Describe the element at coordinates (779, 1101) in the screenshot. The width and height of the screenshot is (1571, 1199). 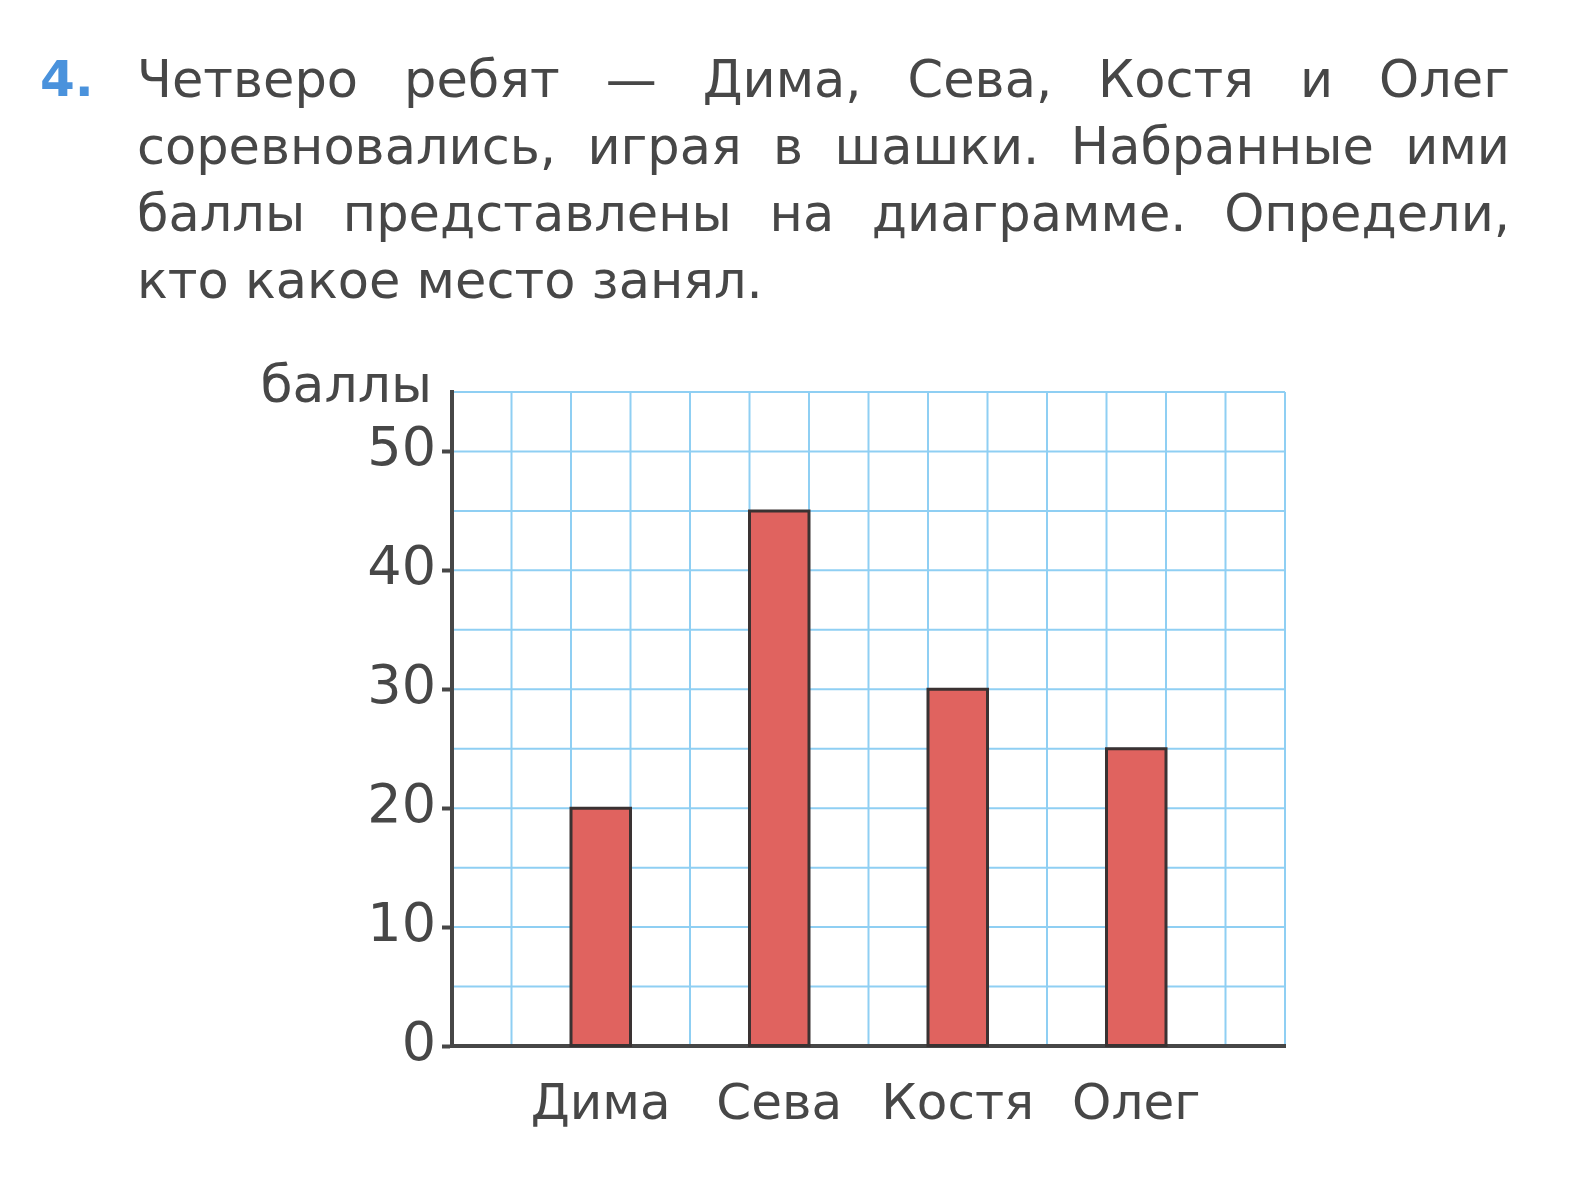
I see `x-tick-label: Сева` at that location.